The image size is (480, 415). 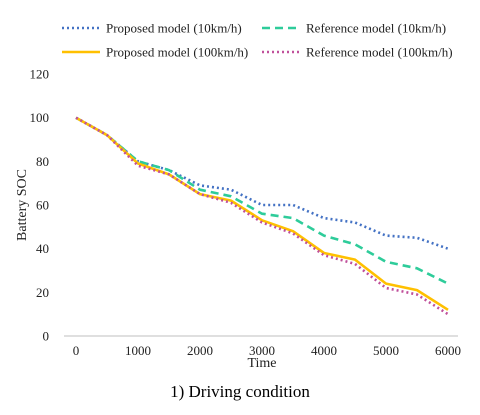 I want to click on y-tick-label: 100, so click(x=40, y=117).